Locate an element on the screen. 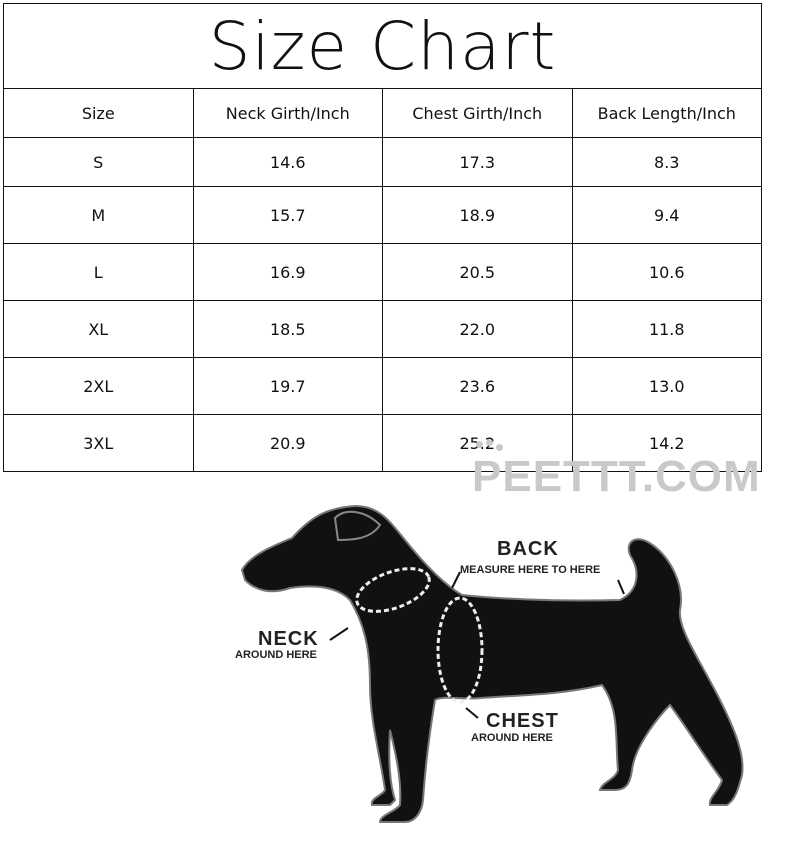 This screenshot has height=854, width=800. table-cell: 3XL is located at coordinates (98, 443).